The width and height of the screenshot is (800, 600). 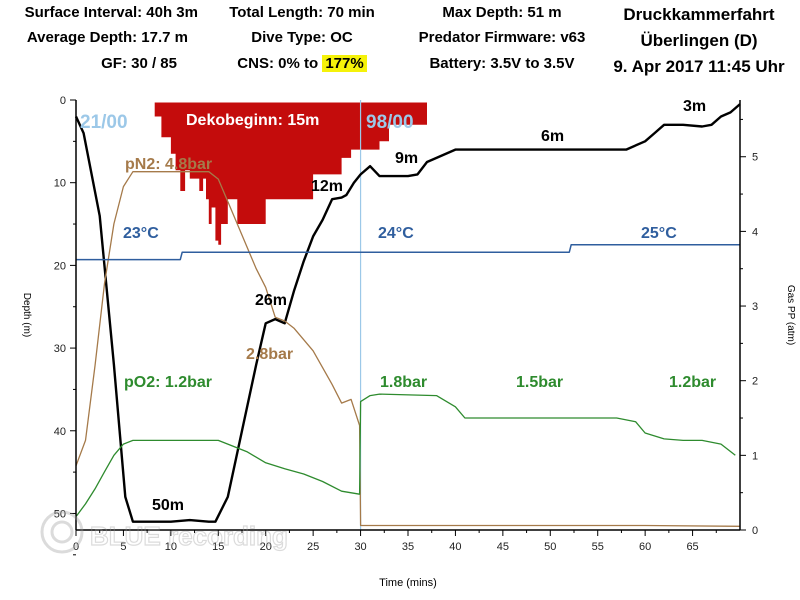 I want to click on x-tick-label: 5, so click(x=123, y=547).